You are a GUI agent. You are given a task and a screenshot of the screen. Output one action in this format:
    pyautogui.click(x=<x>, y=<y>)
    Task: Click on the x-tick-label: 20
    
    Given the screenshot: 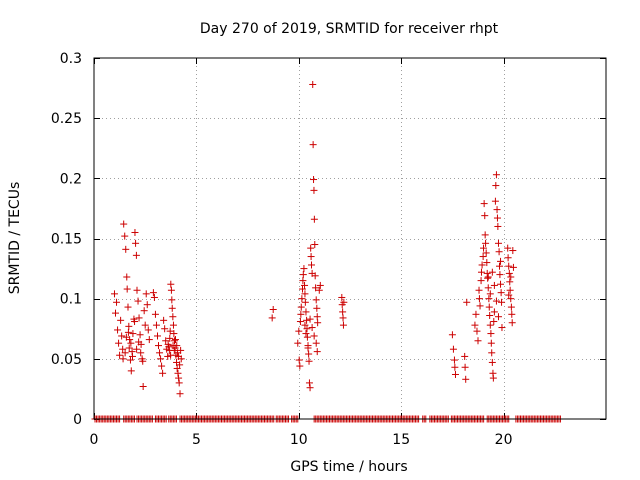 What is the action you would take?
    pyautogui.click(x=504, y=440)
    